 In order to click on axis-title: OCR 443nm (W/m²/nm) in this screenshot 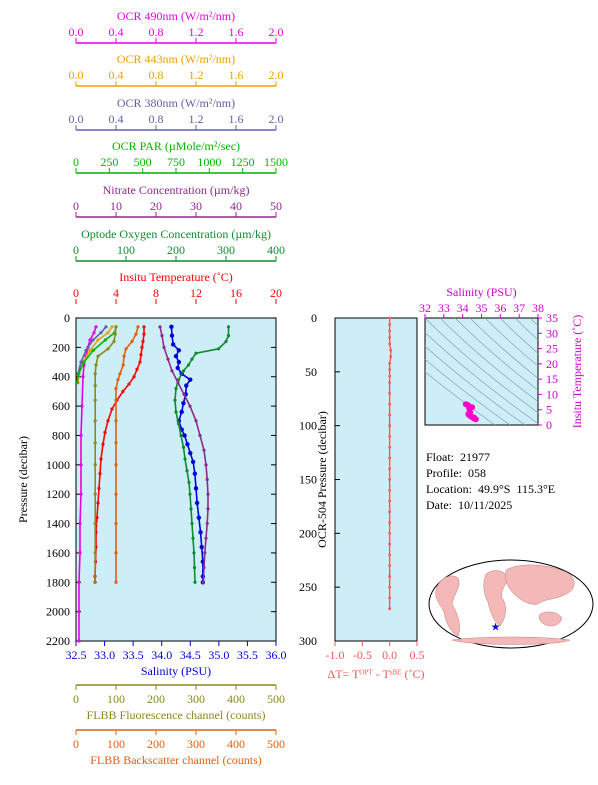, I will do `click(176, 59)`.